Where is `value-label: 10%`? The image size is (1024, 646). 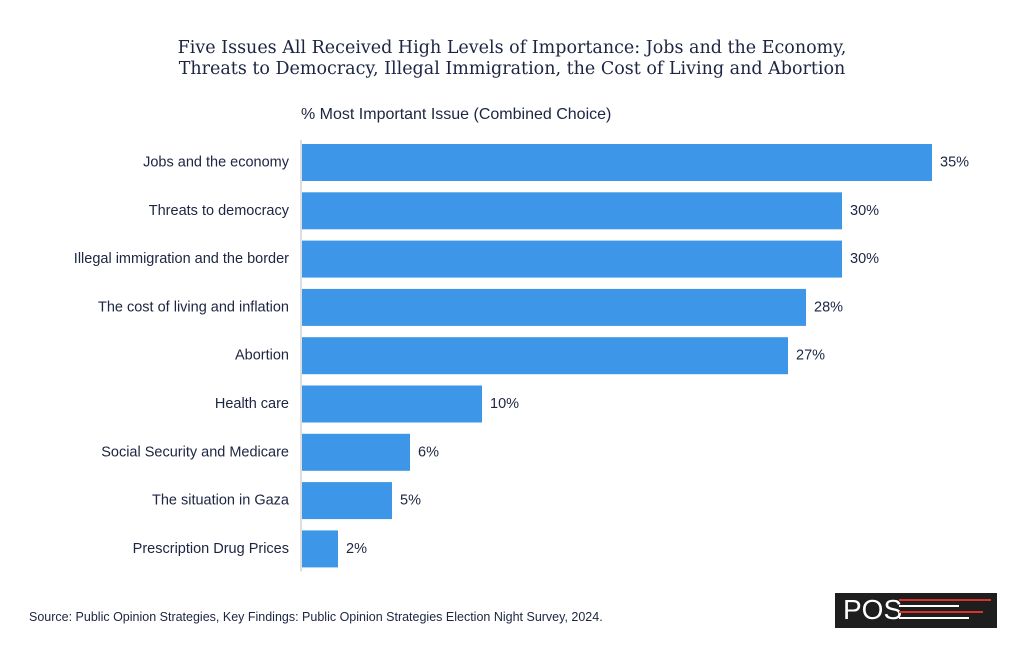 value-label: 10% is located at coordinates (504, 404).